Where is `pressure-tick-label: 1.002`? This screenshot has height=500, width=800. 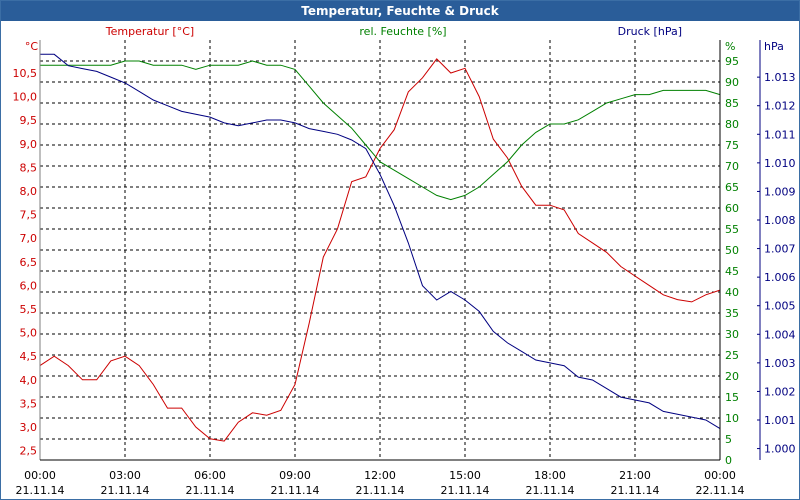
pressure-tick-label: 1.002 is located at coordinates (780, 391).